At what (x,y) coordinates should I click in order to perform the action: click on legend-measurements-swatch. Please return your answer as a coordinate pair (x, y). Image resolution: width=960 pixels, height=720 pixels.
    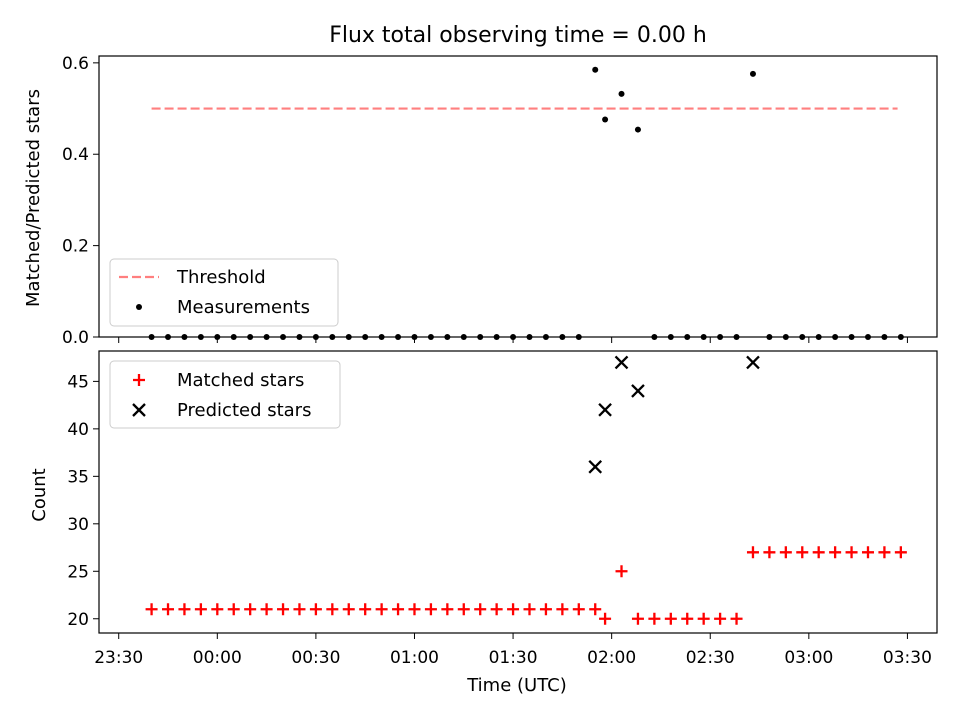
    Looking at the image, I should click on (139, 307).